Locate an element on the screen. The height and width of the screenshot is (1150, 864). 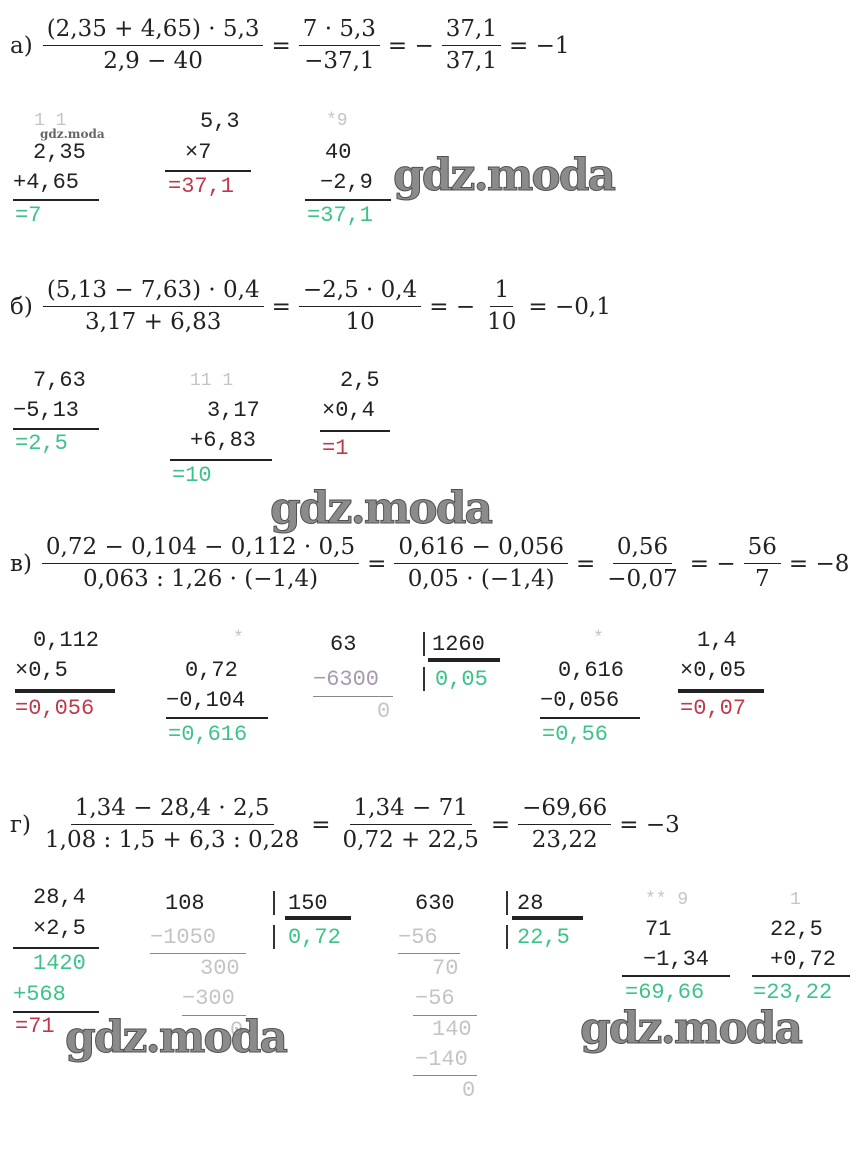
result: =0,056 is located at coordinates (55, 708).